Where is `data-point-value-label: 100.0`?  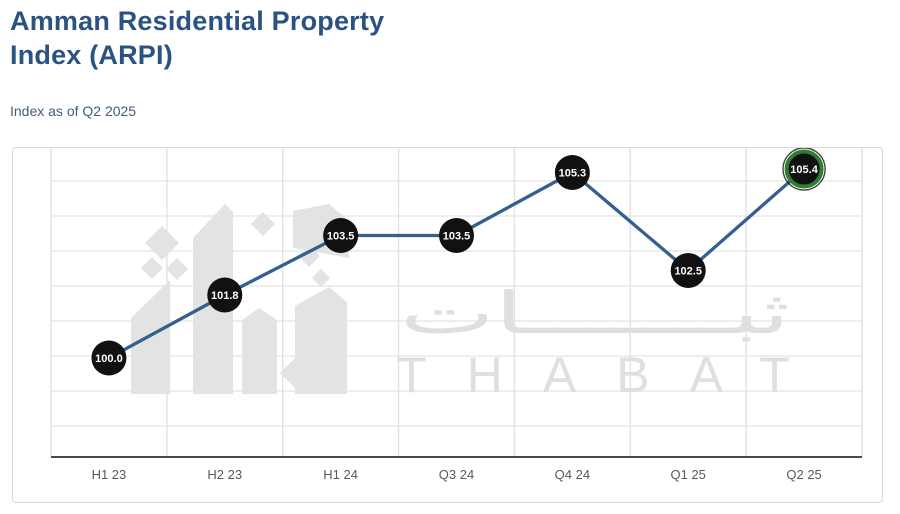 data-point-value-label: 100.0 is located at coordinates (109, 359).